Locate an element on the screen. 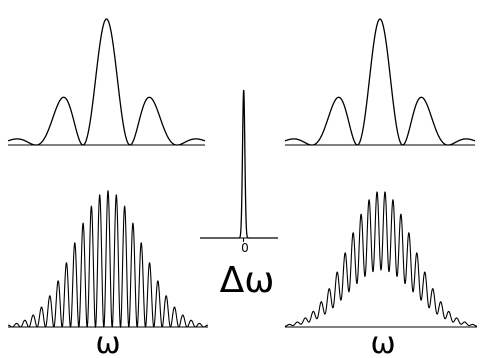  panel-top-left is located at coordinates (106, 82).